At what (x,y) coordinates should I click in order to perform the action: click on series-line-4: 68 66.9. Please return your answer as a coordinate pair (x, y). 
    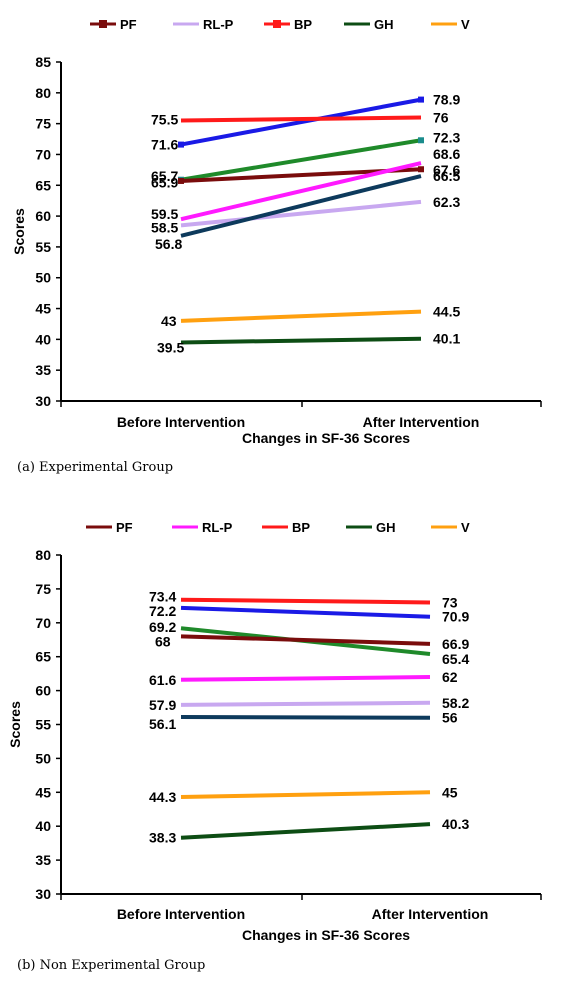
    Looking at the image, I should click on (312, 642).